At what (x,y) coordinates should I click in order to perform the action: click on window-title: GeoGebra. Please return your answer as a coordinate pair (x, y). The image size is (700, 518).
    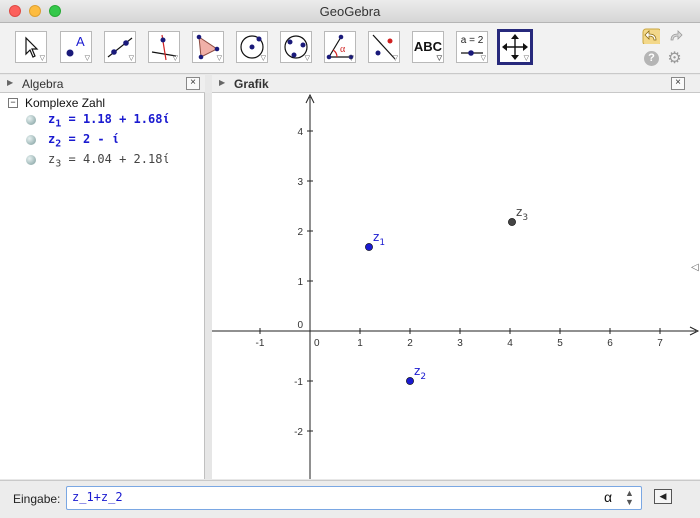
    Looking at the image, I should click on (350, 11).